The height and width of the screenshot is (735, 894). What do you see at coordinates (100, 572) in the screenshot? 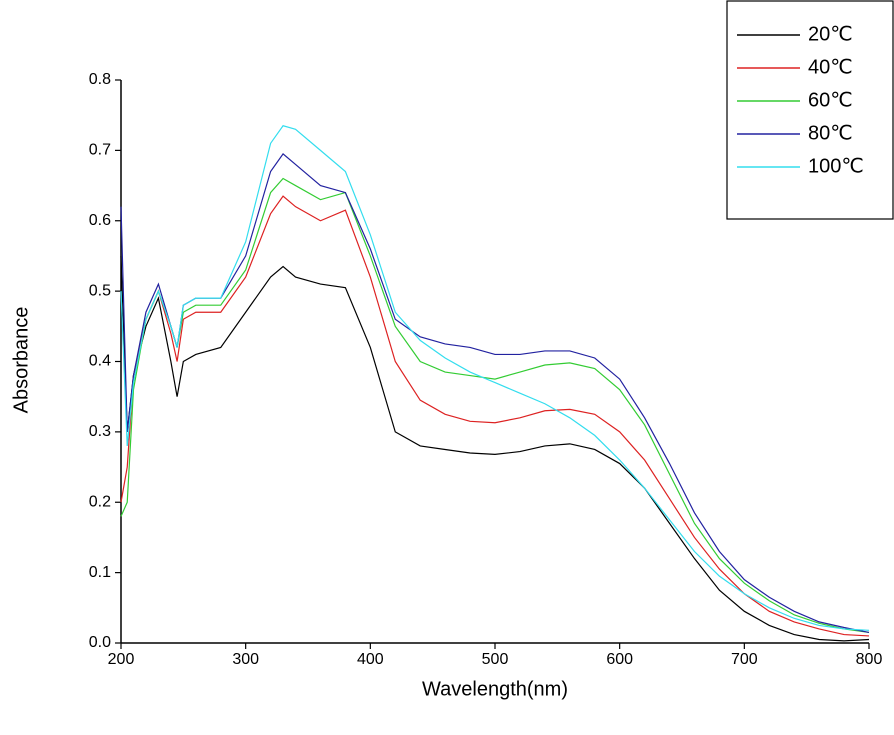
I see `y-tick-label: 0.1` at bounding box center [100, 572].